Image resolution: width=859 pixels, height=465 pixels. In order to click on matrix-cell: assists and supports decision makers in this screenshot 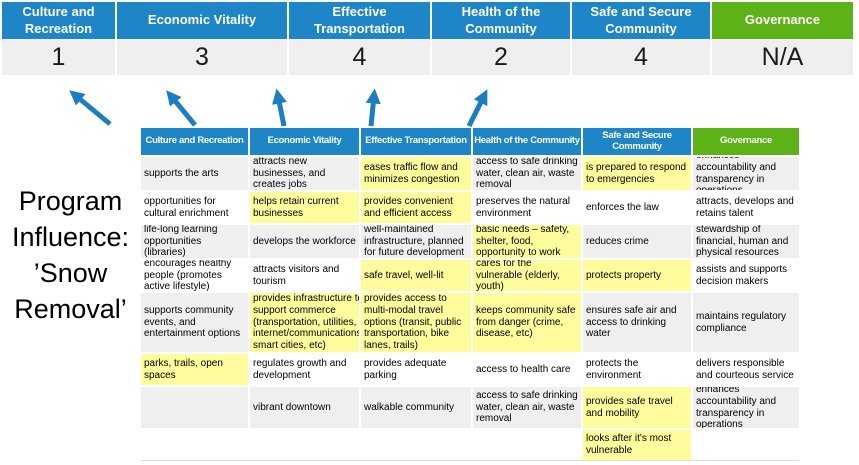, I will do `click(746, 275)`.